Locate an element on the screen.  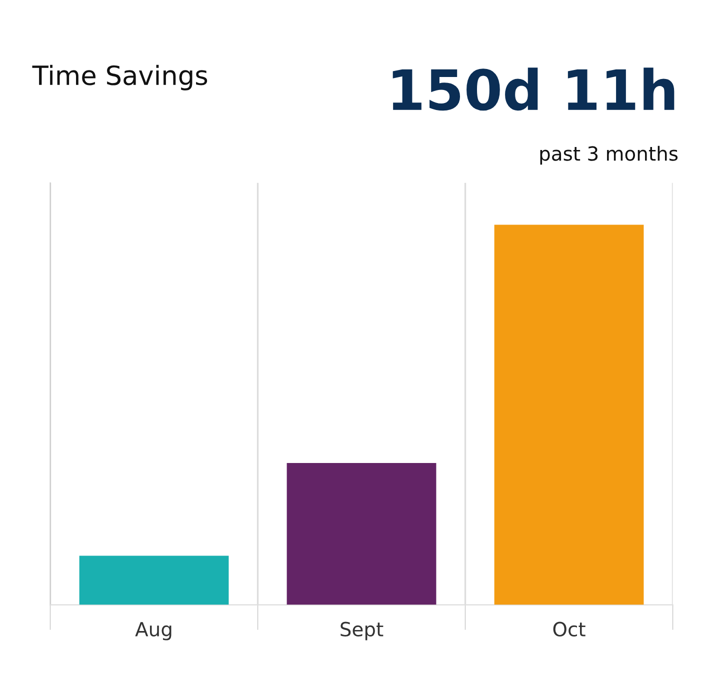
x-tick-label: Aug is located at coordinates (153, 631).